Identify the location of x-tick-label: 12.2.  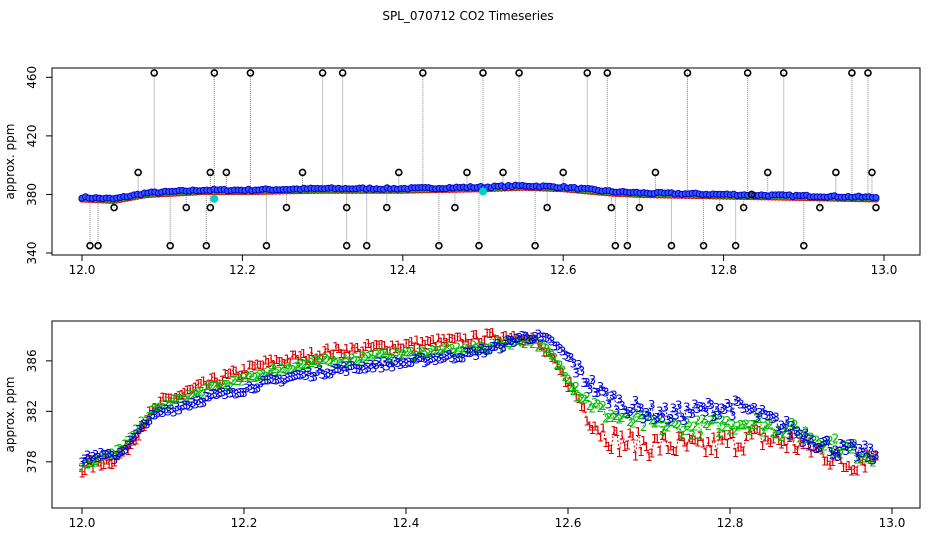
(244, 523).